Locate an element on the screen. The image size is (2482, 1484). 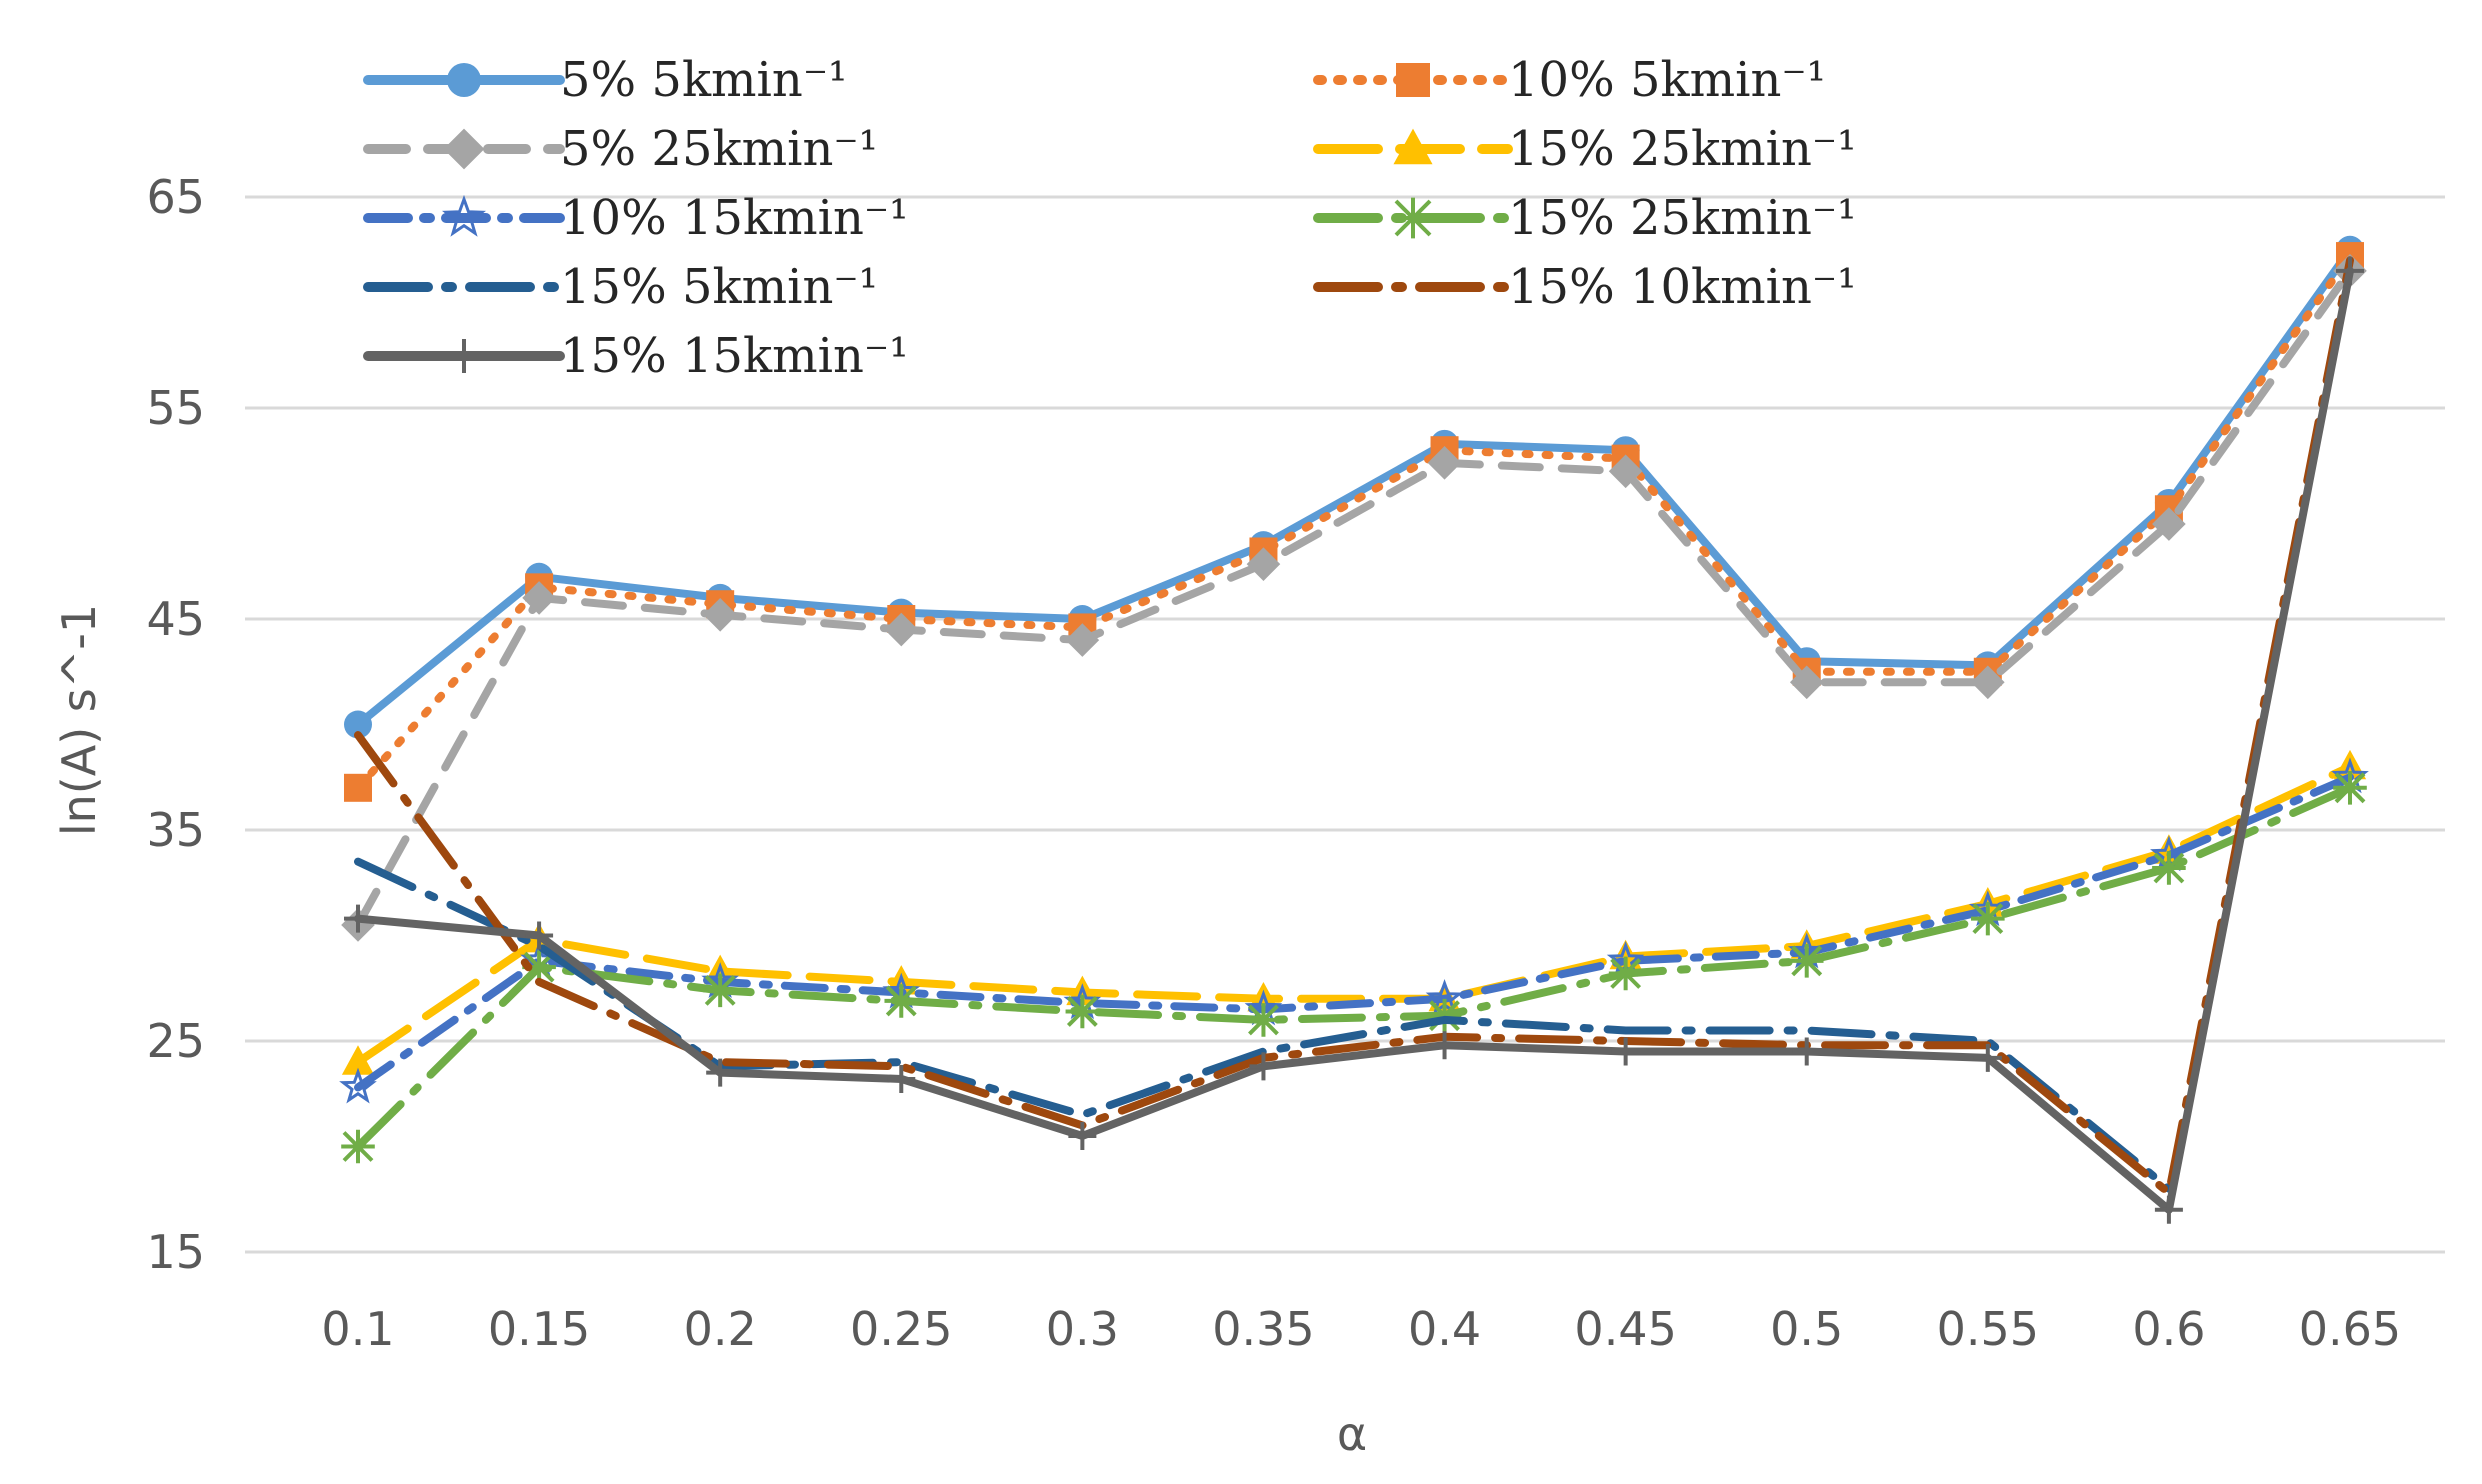
legend-item: 10% 15kmin⁻¹ is located at coordinates (635, 218).